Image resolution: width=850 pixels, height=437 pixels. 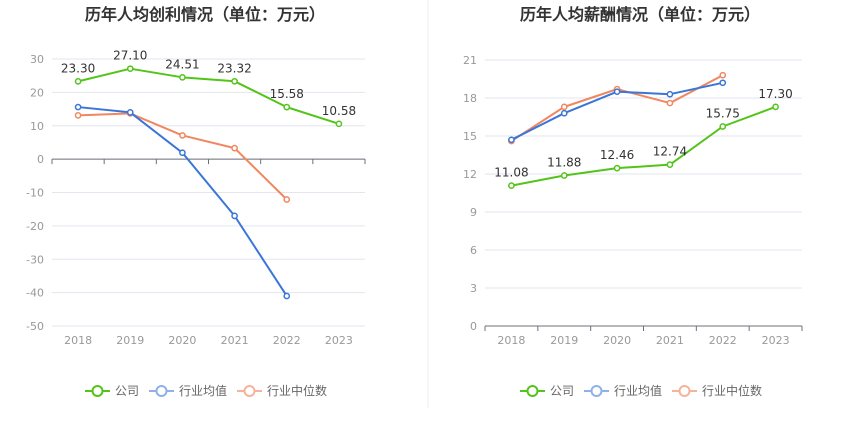 What do you see at coordinates (775, 94) in the screenshot?
I see `data-label: 17.30` at bounding box center [775, 94].